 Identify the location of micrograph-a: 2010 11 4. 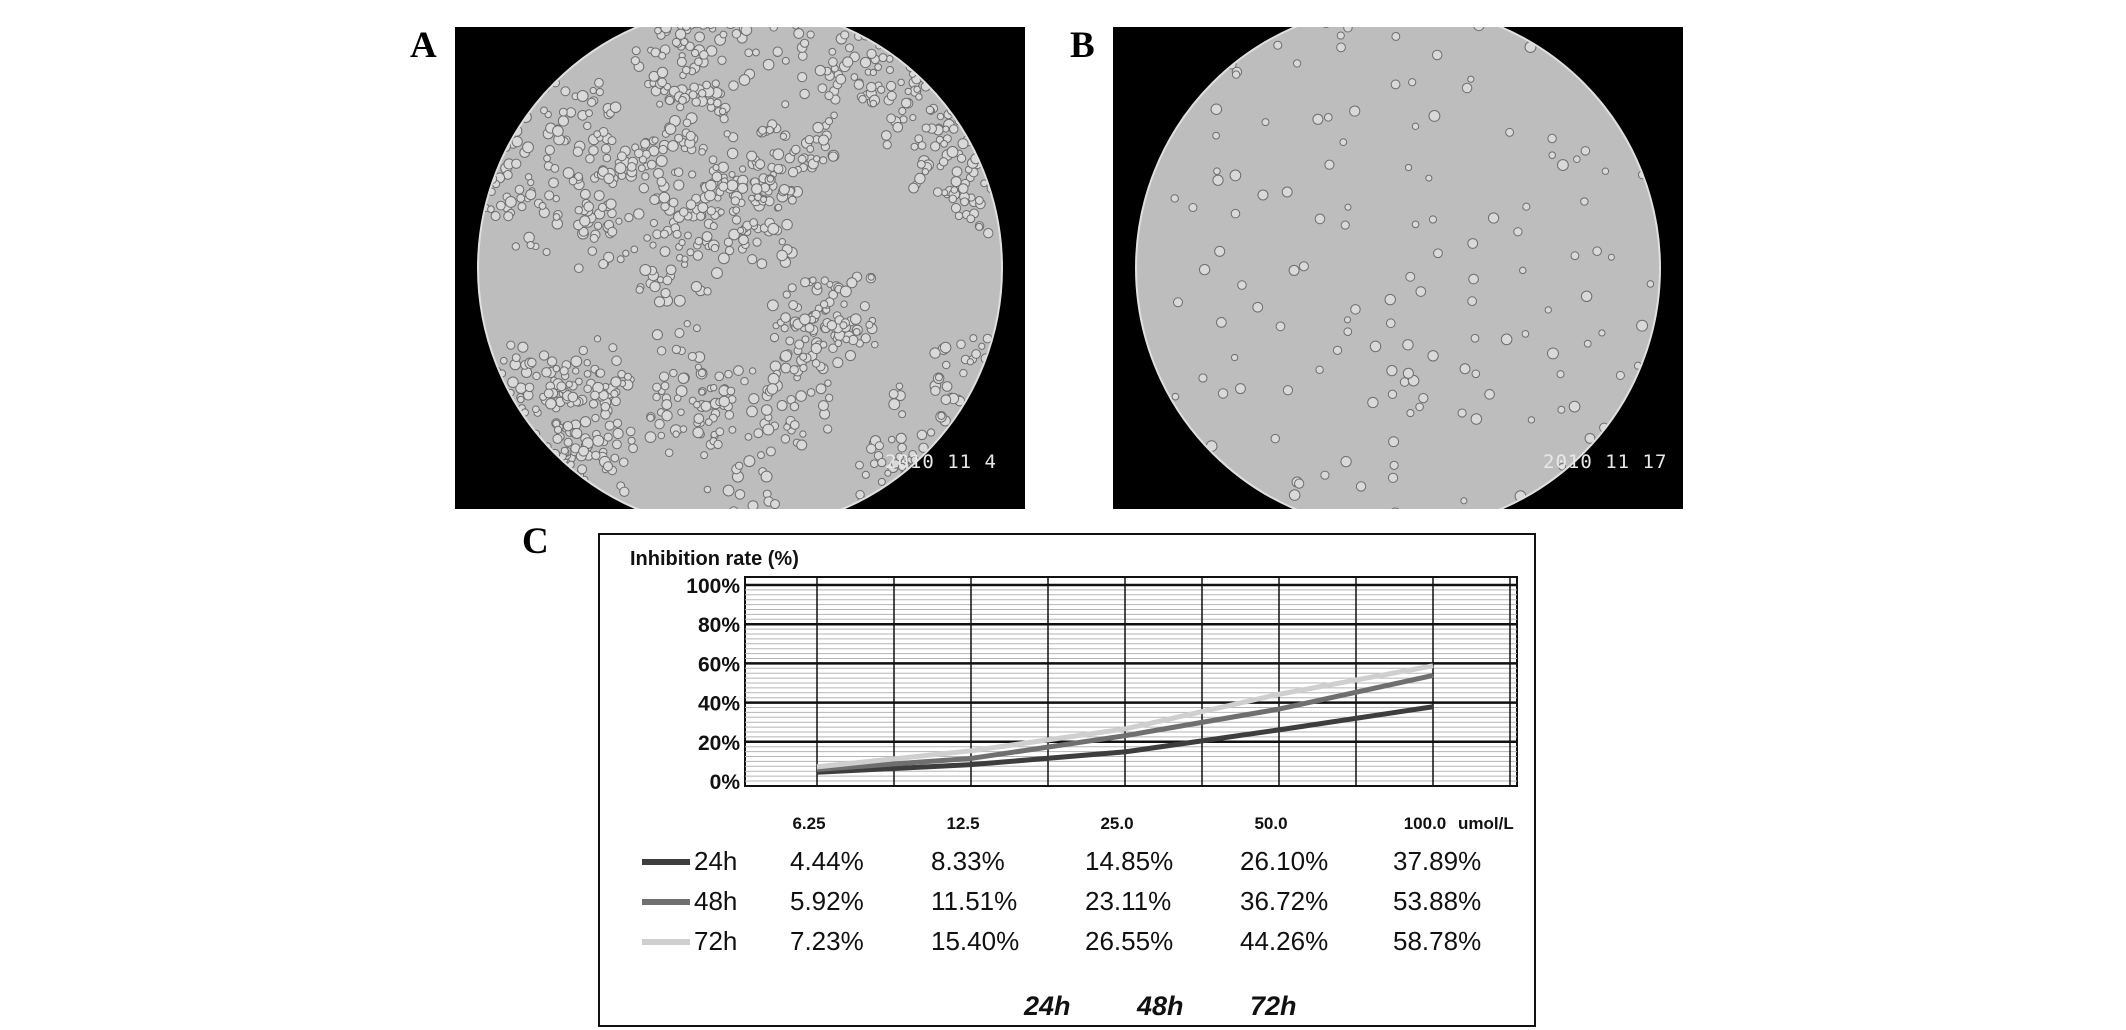
(740, 268).